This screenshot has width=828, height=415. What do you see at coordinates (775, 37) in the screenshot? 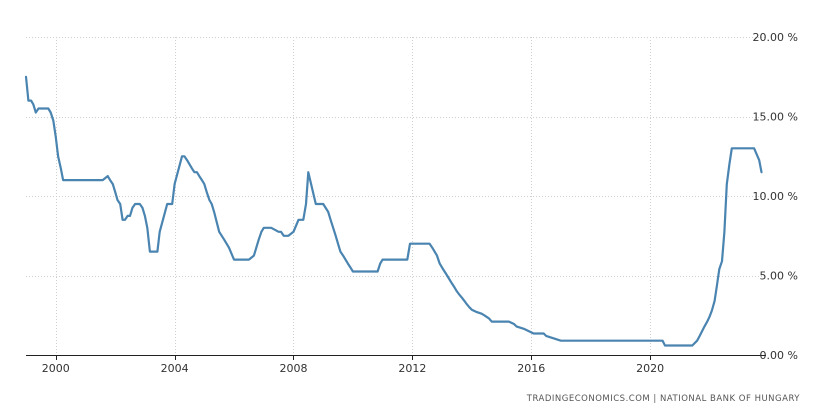
I see `y-tick-label: 20.00 %` at bounding box center [775, 37].